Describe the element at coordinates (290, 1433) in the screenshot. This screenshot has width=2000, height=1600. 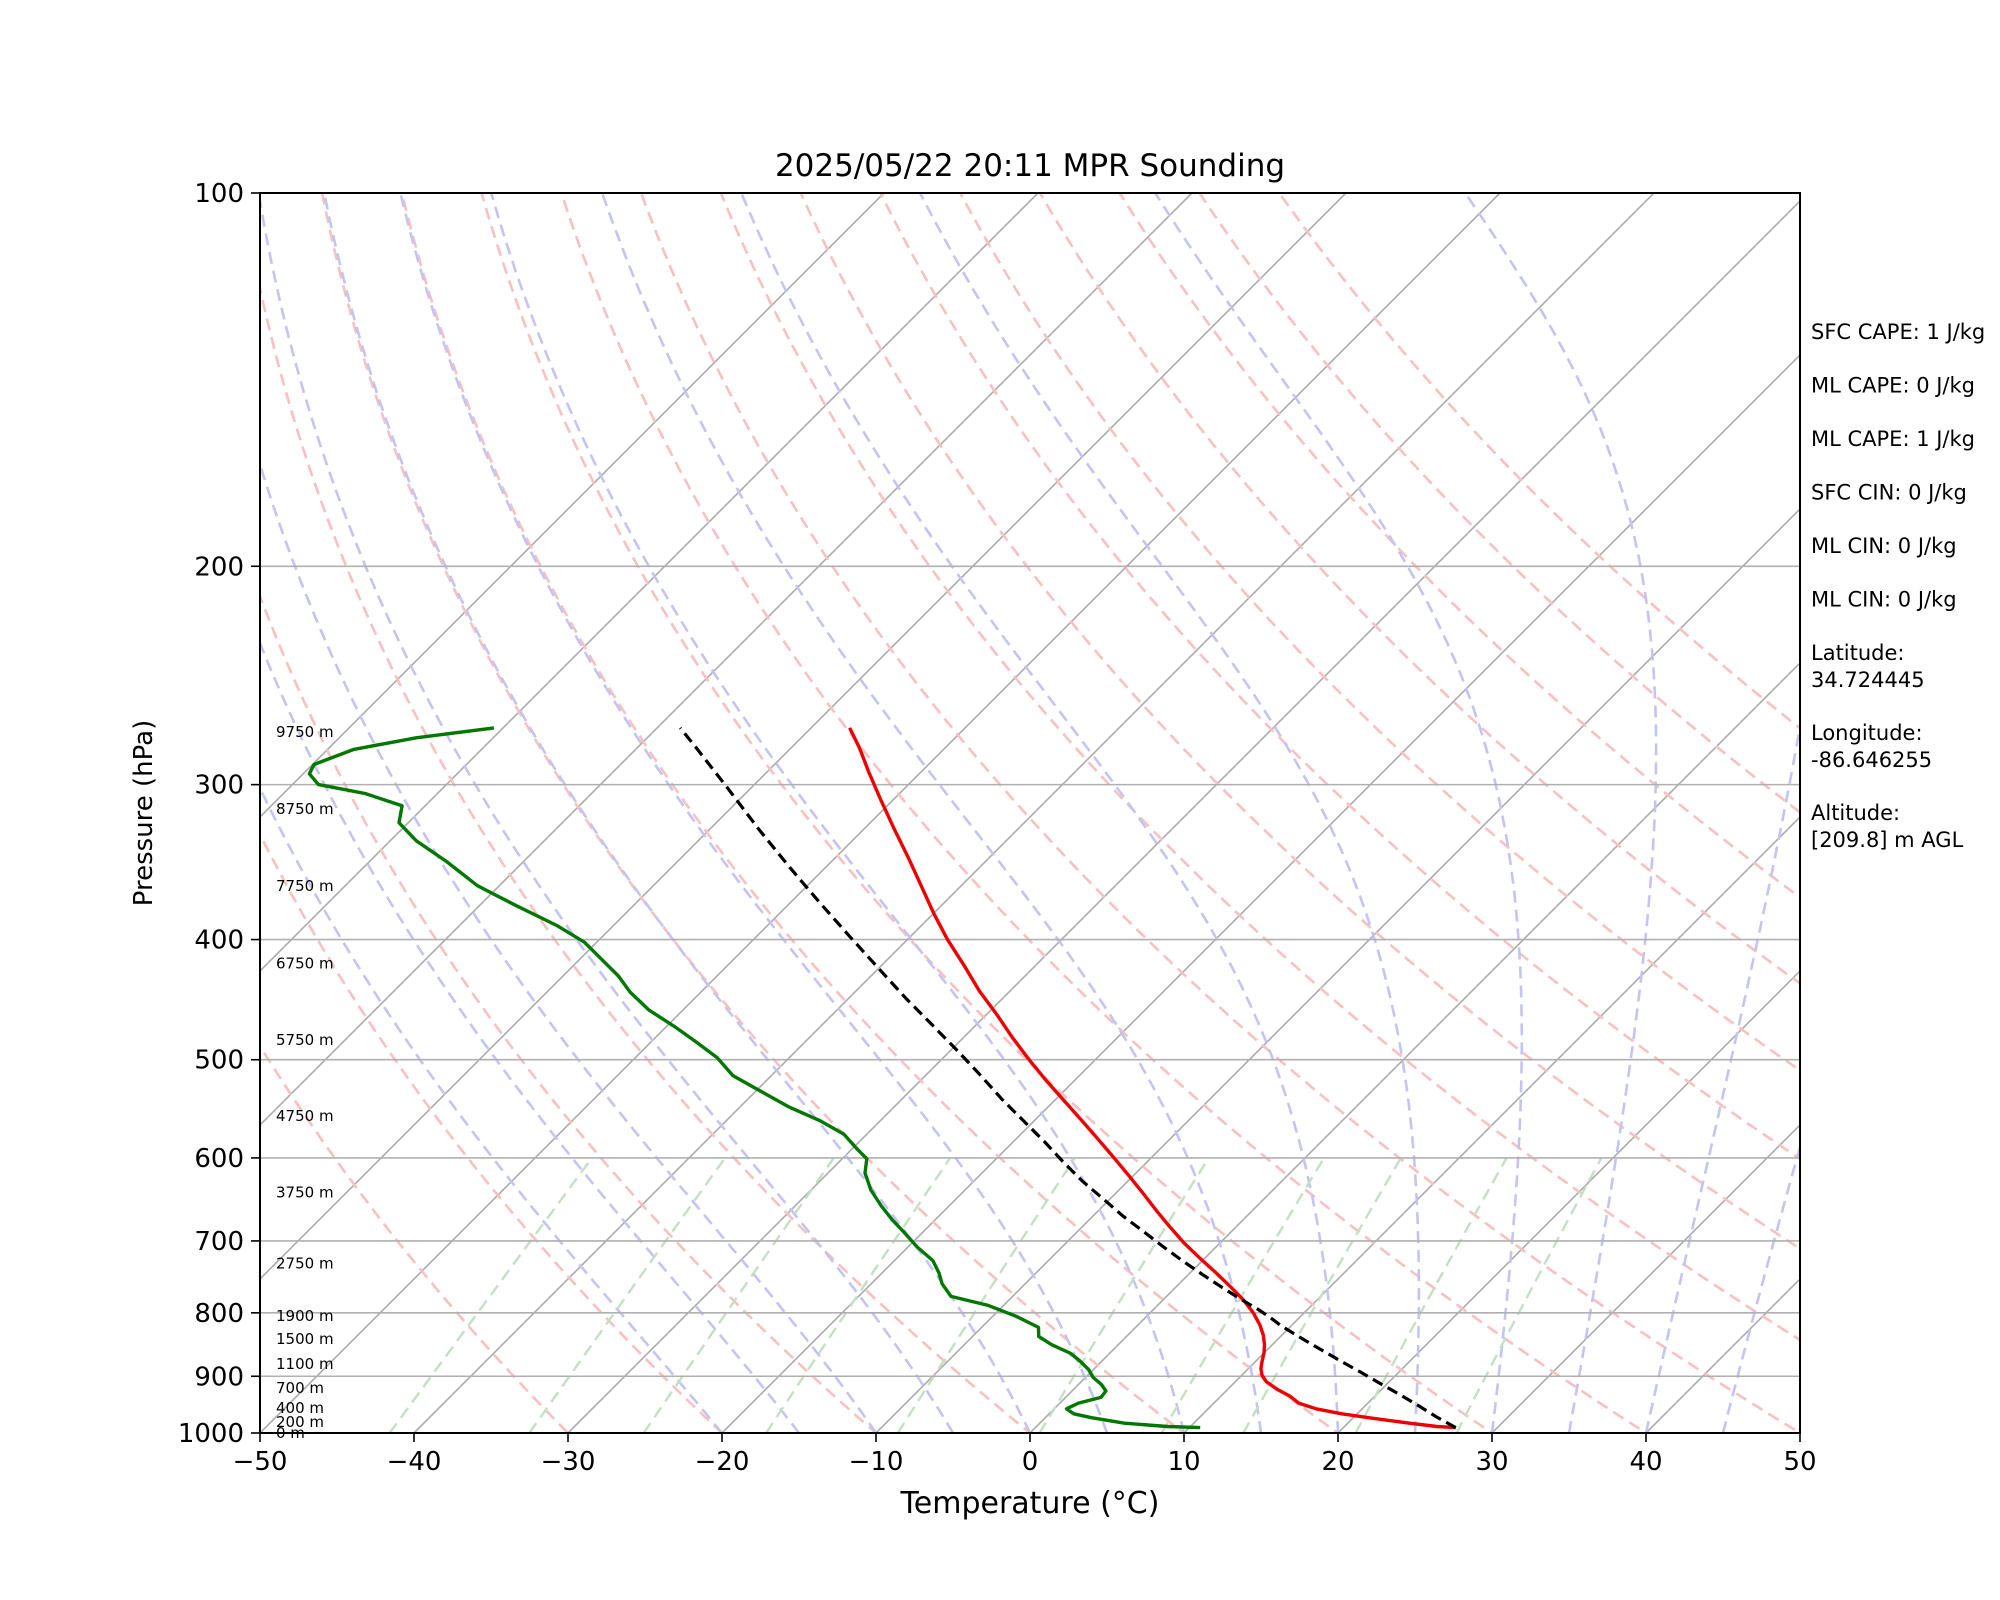
I see `height-label: 0 m` at that location.